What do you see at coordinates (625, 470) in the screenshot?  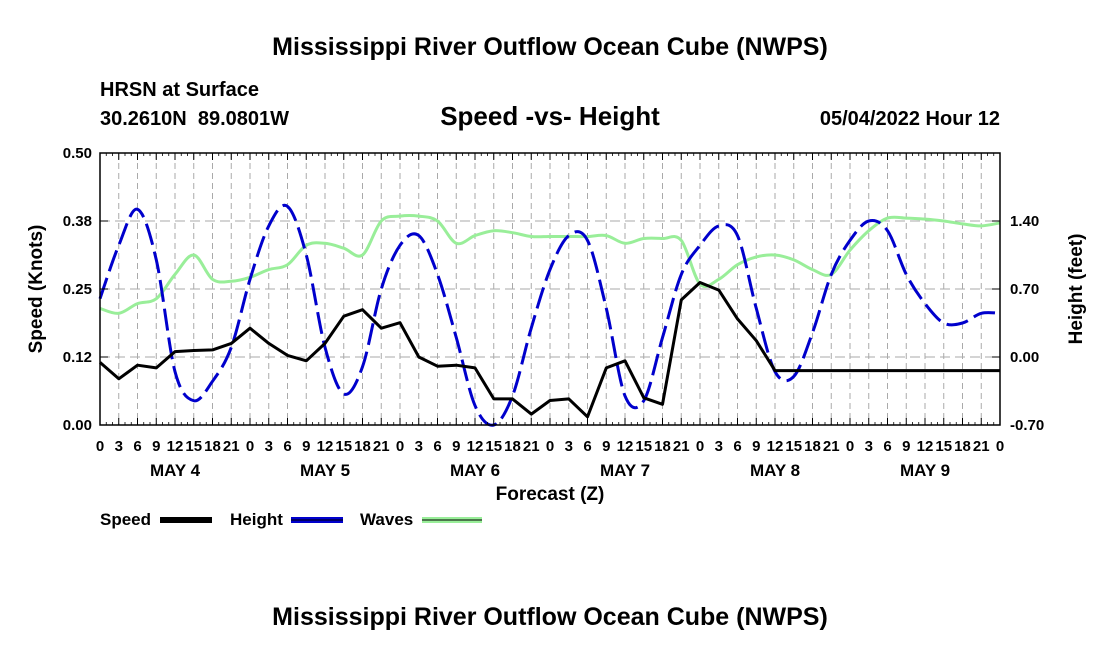 I see `day-label: MAY 7` at bounding box center [625, 470].